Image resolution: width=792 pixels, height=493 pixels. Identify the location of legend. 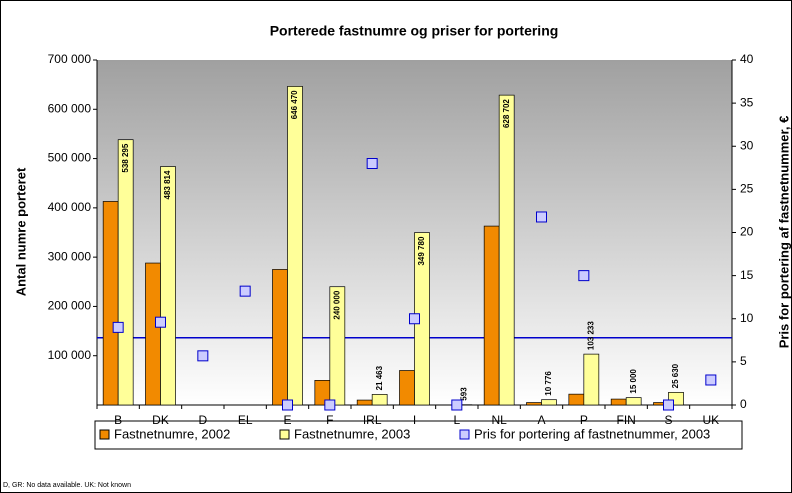
(418, 435).